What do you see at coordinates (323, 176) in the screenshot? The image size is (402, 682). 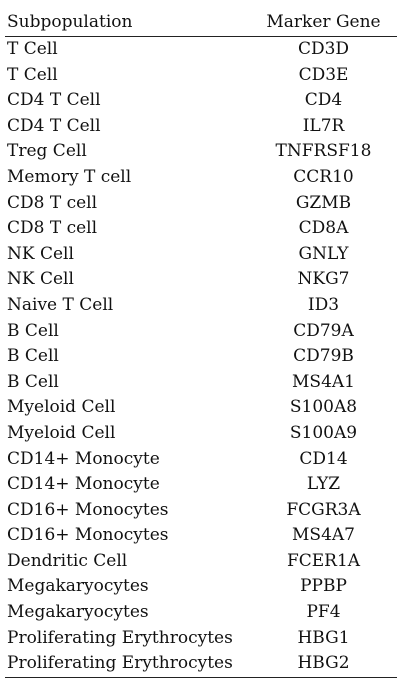 I see `marker-gene-cell: CCR10` at bounding box center [323, 176].